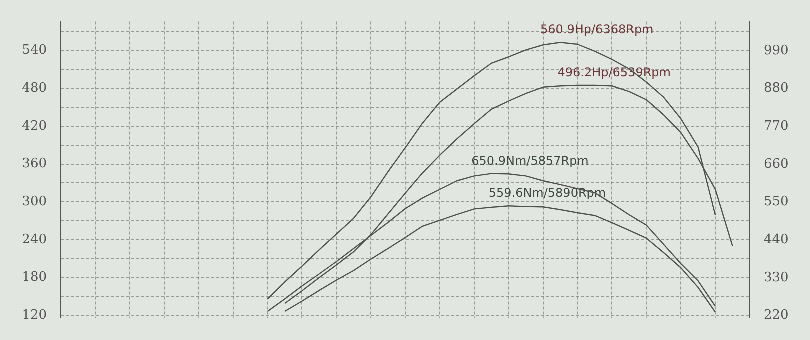  Describe the element at coordinates (34, 126) in the screenshot. I see `y-tick-label: 420` at that location.